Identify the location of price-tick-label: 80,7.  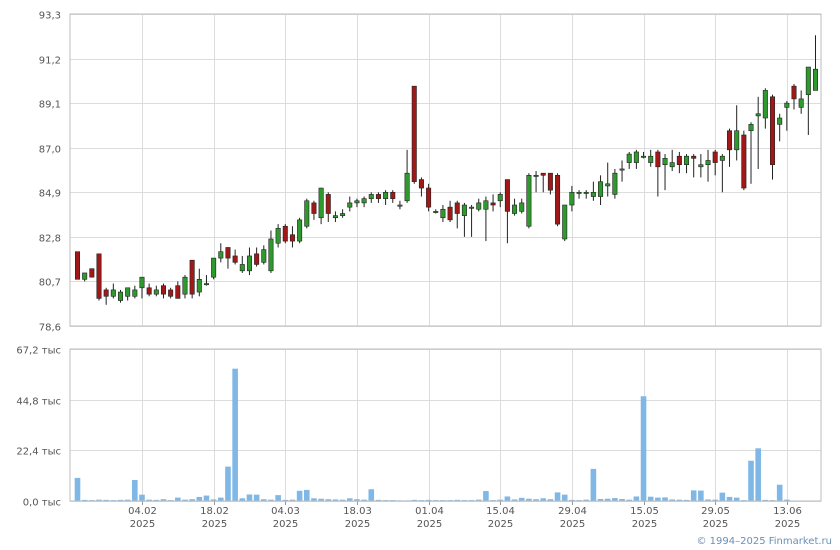
(50, 283).